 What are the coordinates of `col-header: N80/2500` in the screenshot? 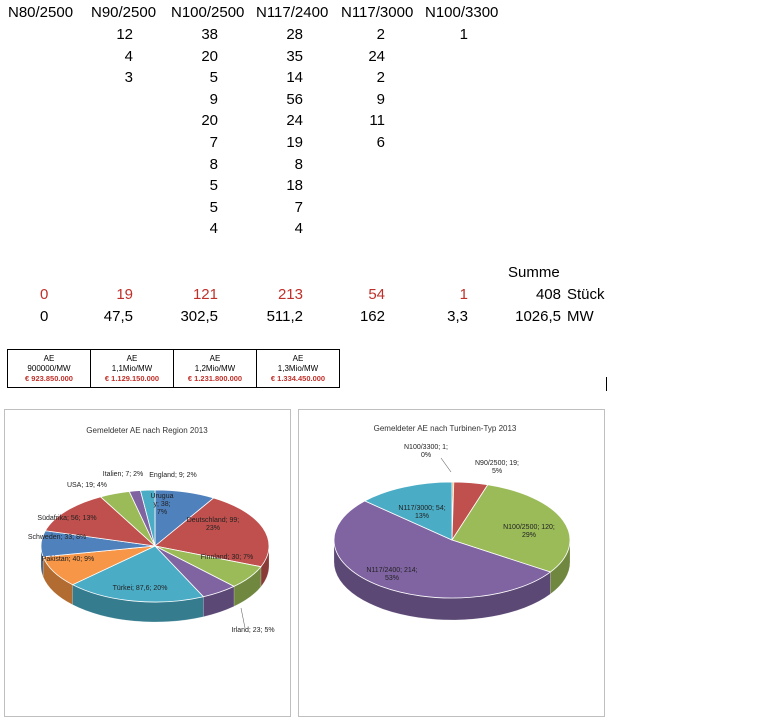 It's located at (41, 12).